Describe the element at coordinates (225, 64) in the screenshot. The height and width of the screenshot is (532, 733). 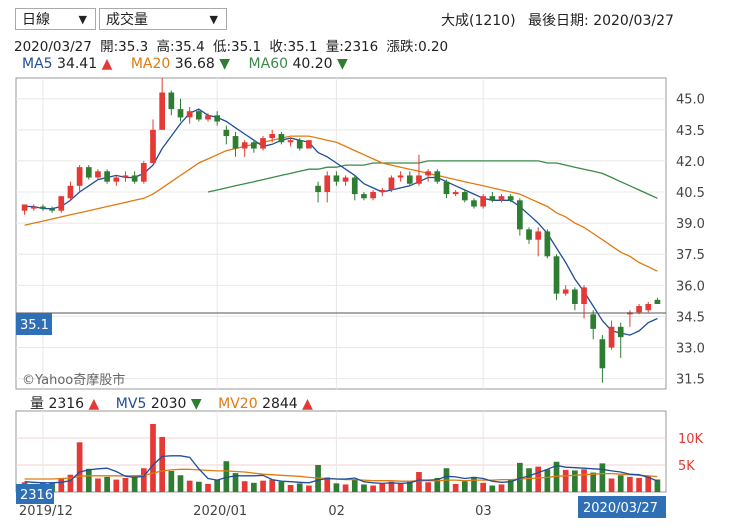
I see `ma20-dir: ▼` at that location.